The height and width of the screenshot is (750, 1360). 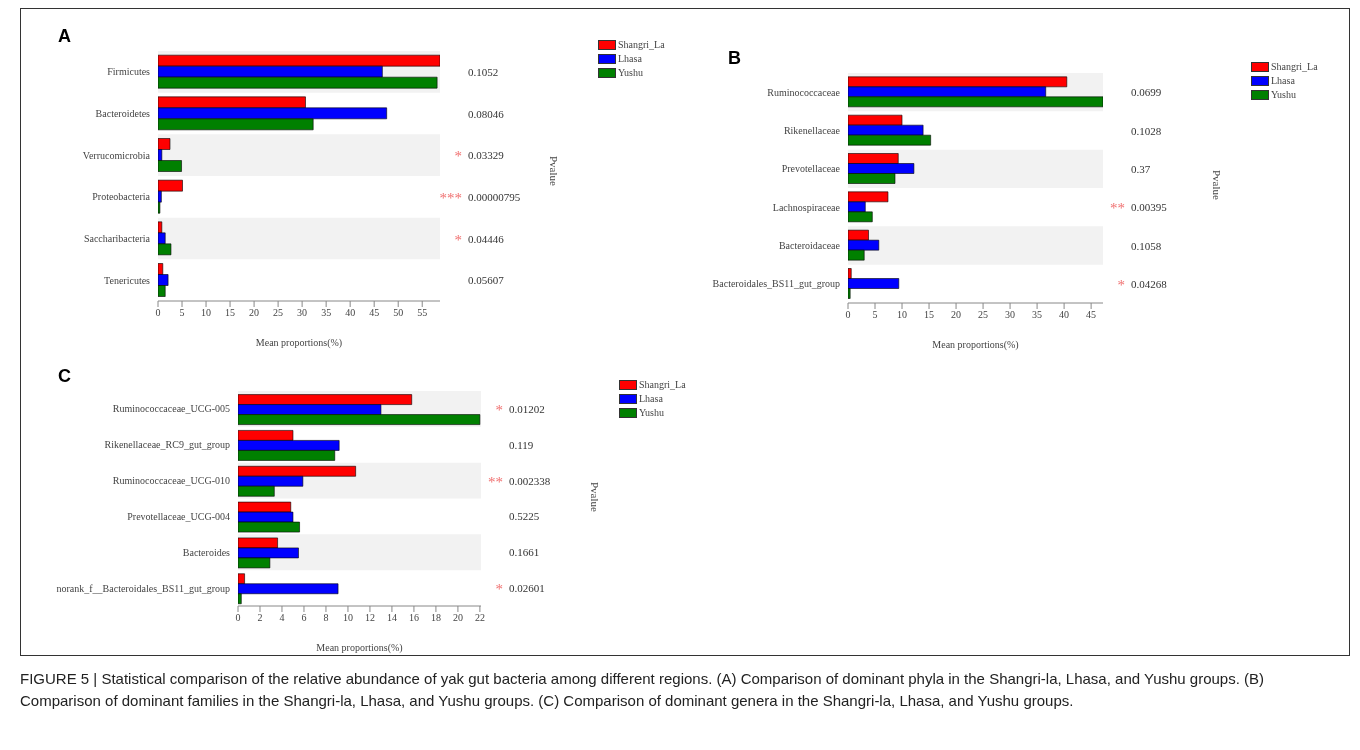 I want to click on x-tick-label: 4, so click(x=282, y=618).